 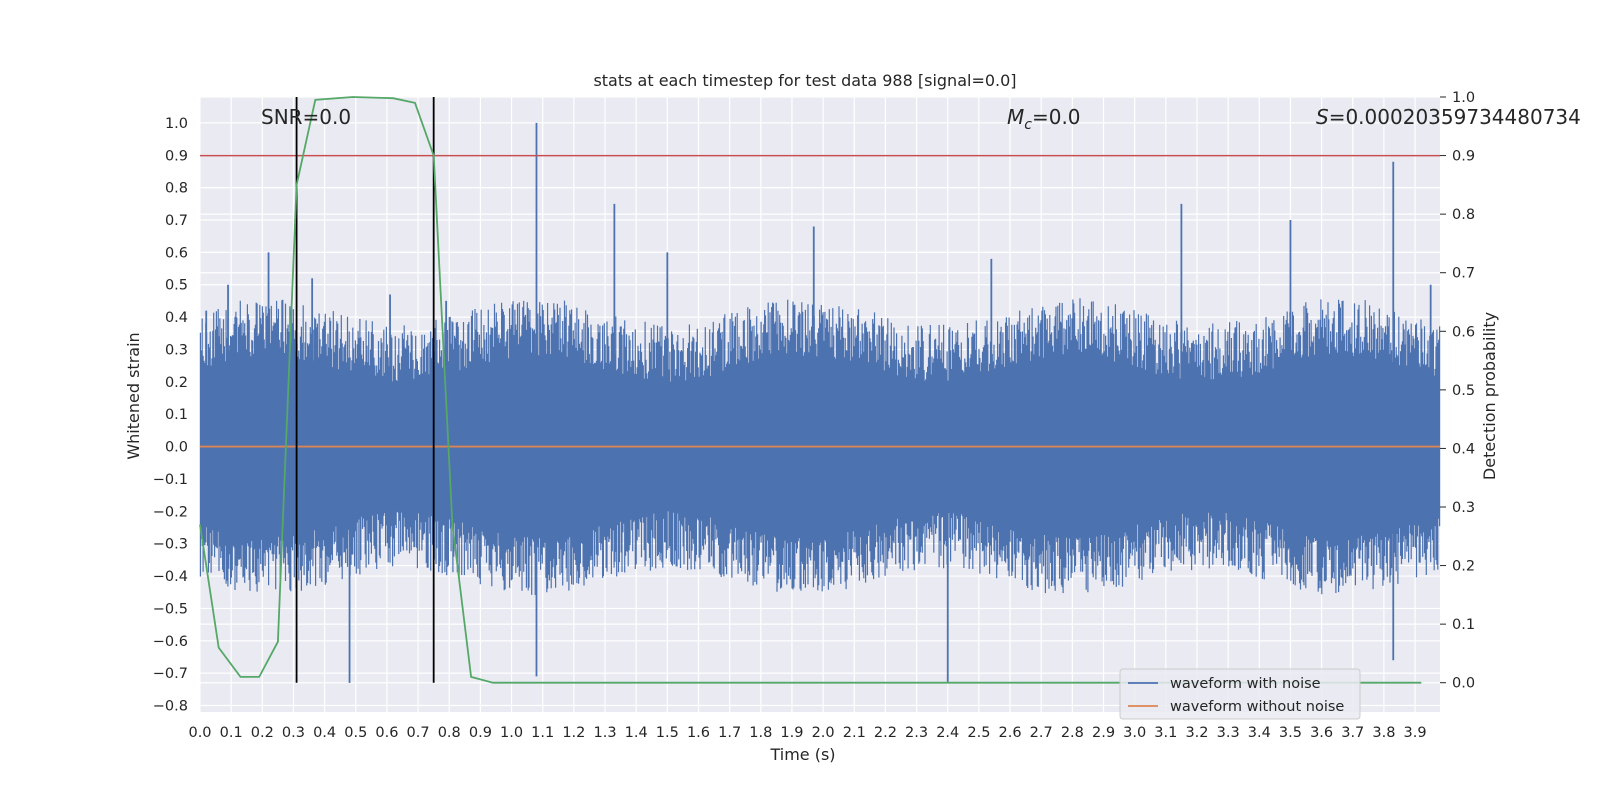 I want to click on x-tick-label: 1.0, so click(x=511, y=733).